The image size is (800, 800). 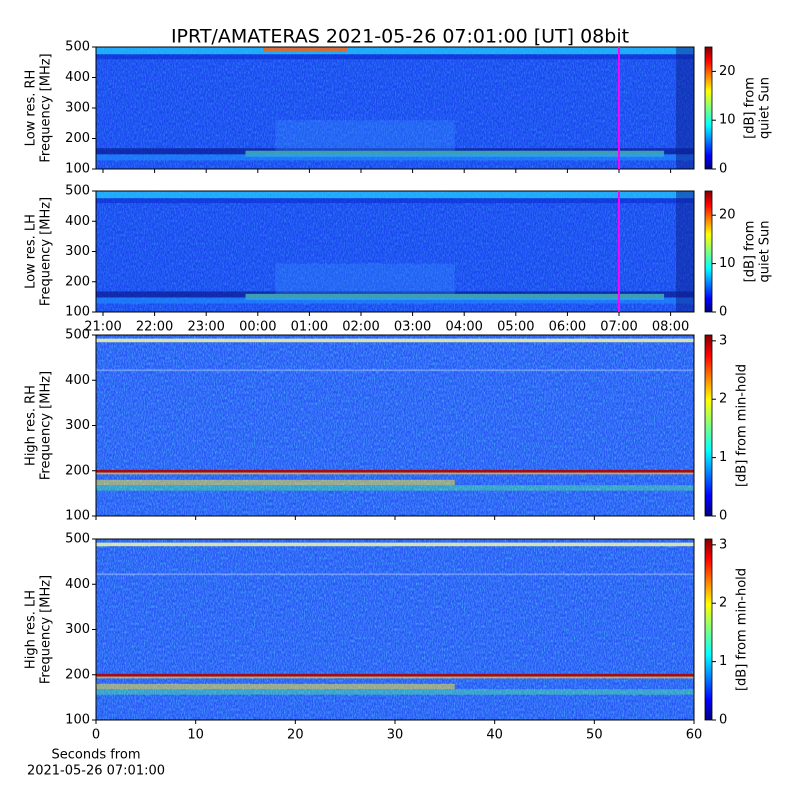 I want to click on x-tick-label: 04:00, so click(x=463, y=327).